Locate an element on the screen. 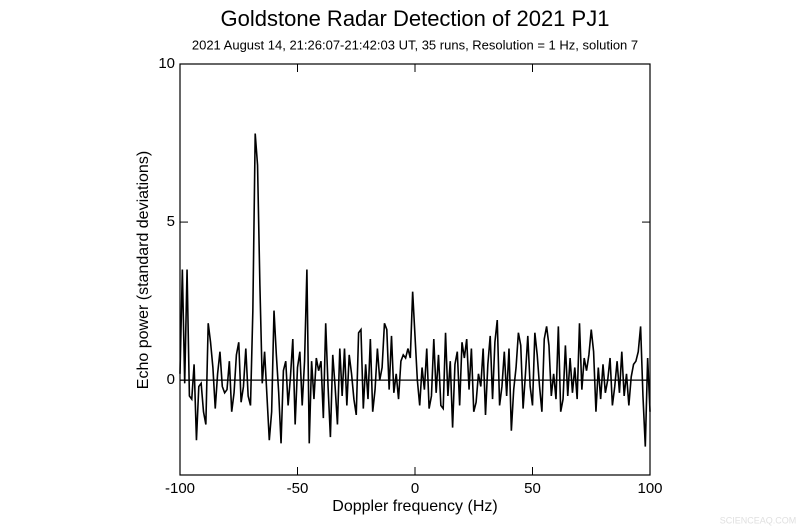  chart-title: Goldstone Radar Detection of 2021 PJ1 is located at coordinates (415, 18).